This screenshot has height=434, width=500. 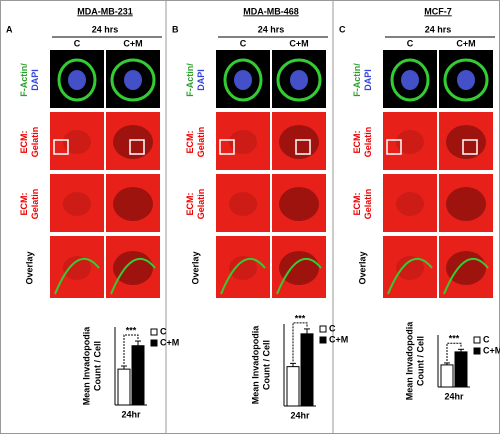 I want to click on cell-line: MDA-MB-231, so click(x=105, y=11).